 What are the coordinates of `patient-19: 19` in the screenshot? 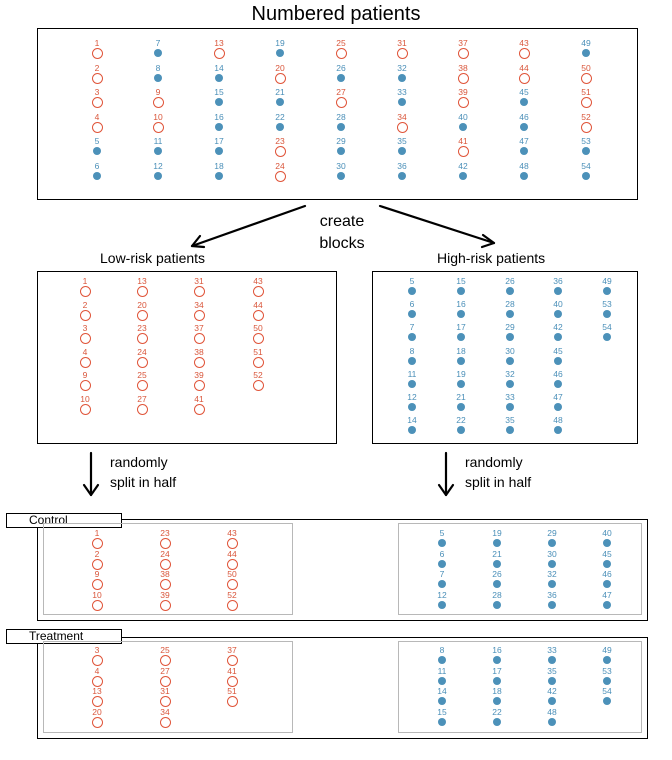 It's located at (461, 378).